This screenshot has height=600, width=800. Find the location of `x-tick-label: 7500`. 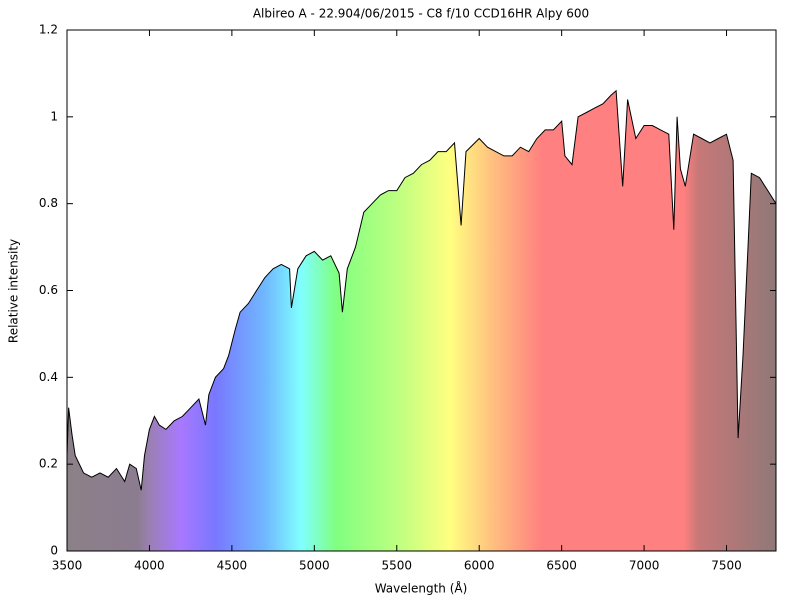

x-tick-label: 7500 is located at coordinates (726, 566).